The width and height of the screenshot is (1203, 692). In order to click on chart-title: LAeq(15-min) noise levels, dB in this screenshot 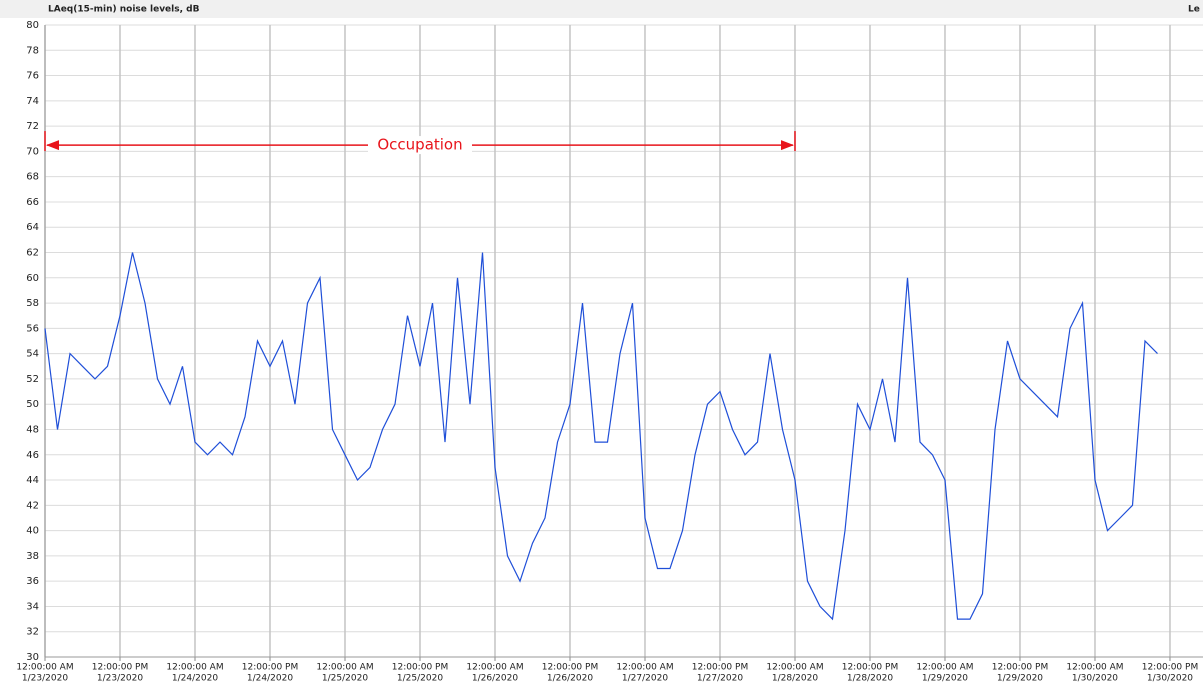, I will do `click(124, 10)`.